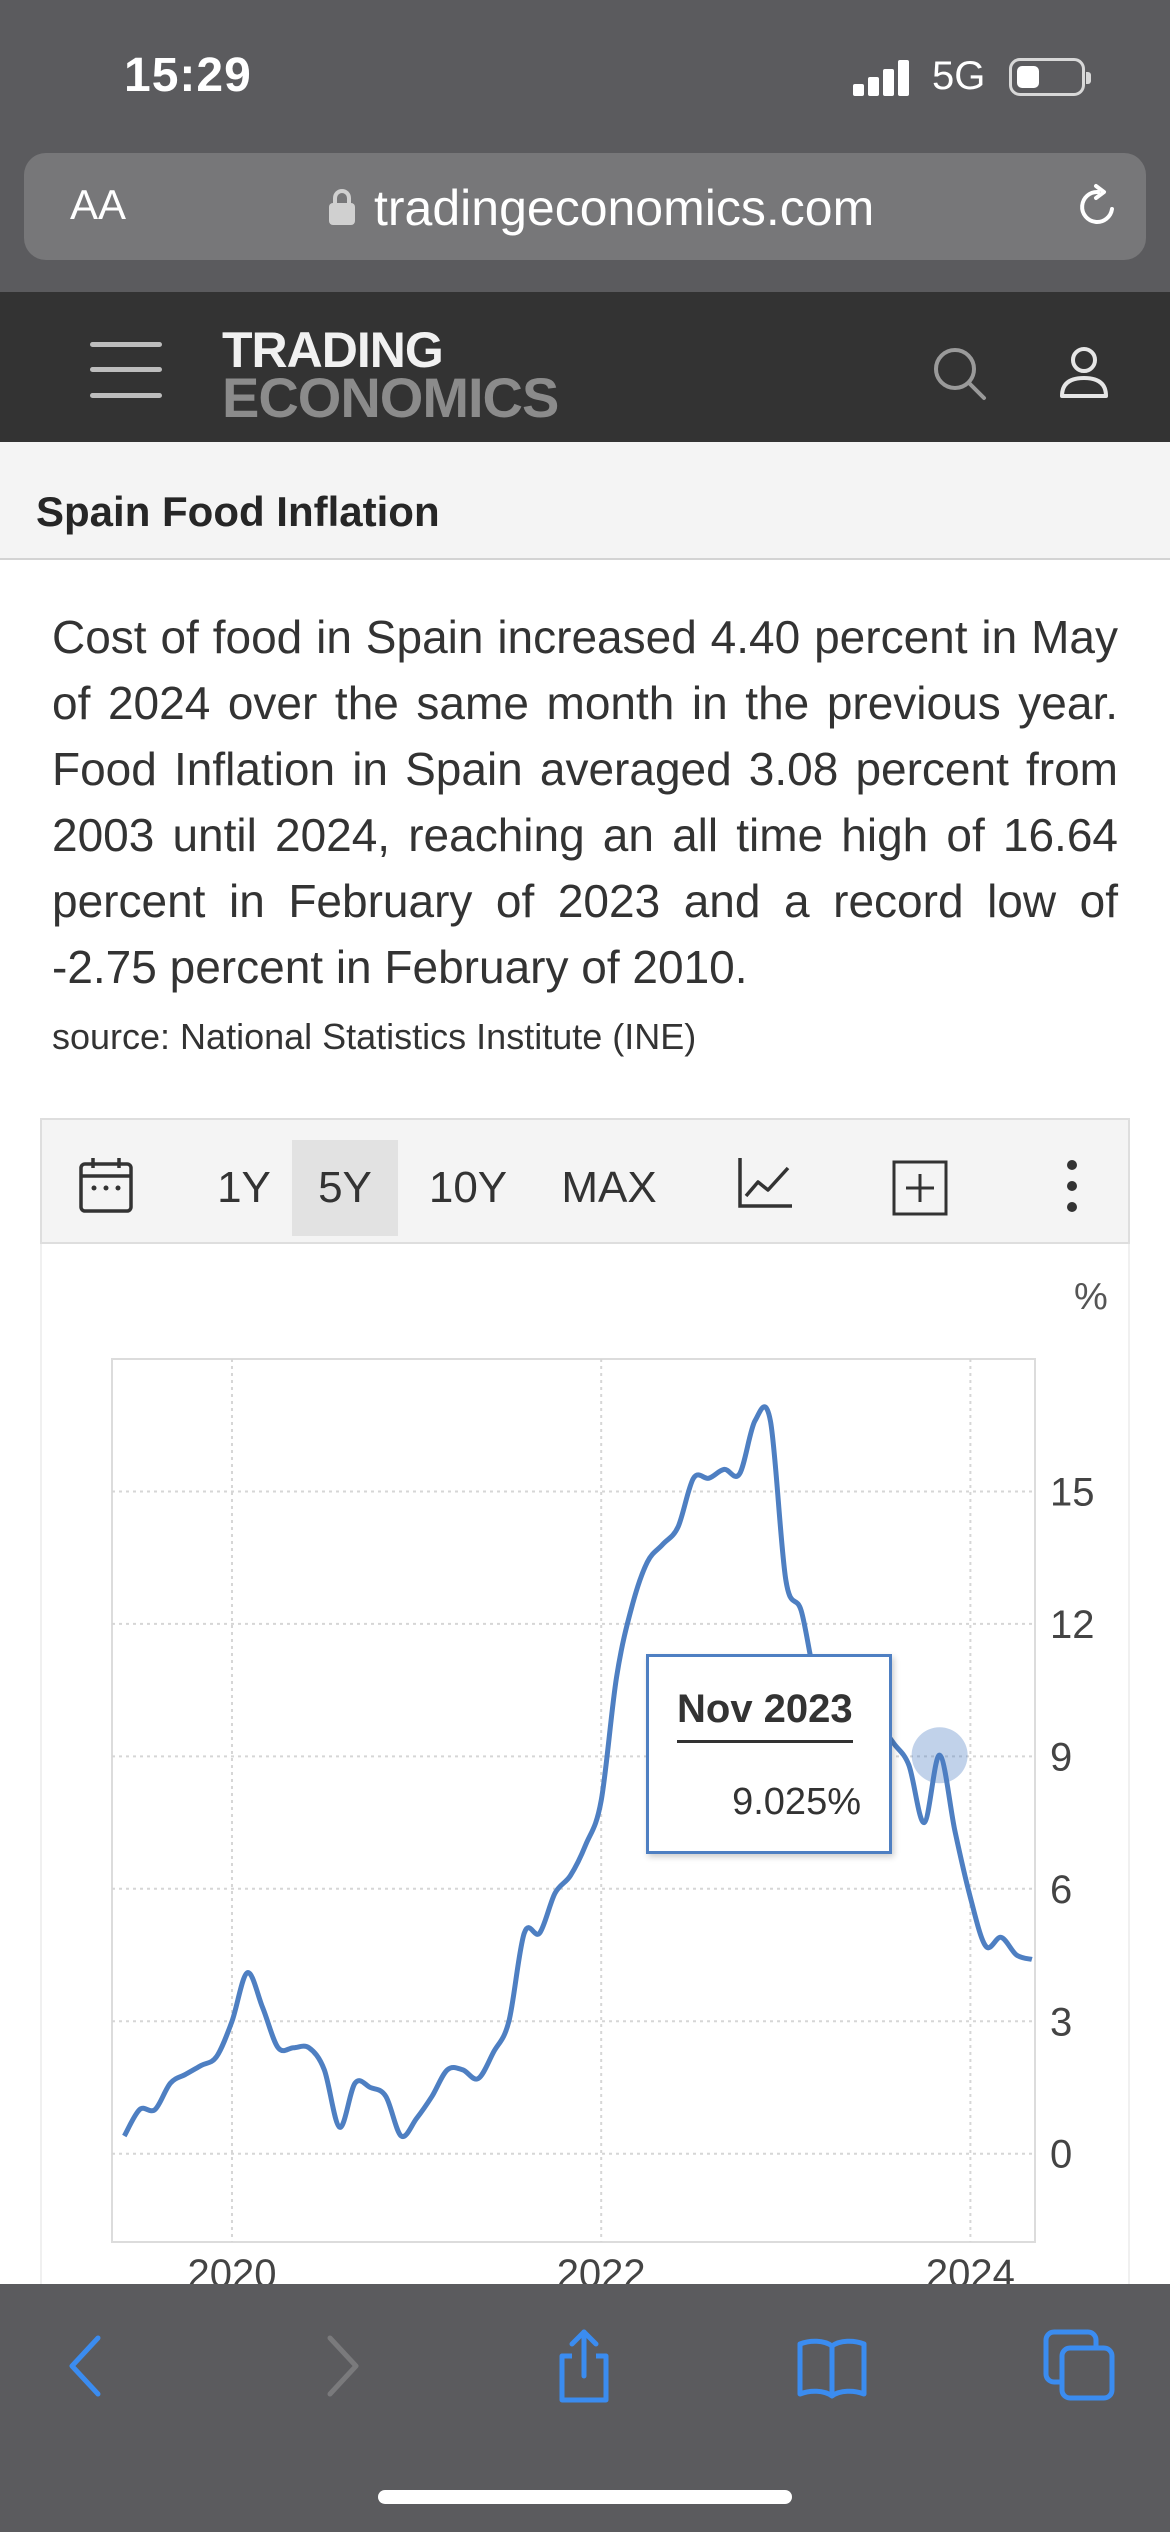 The image size is (1170, 2532). What do you see at coordinates (601, 2268) in the screenshot?
I see `x-tick-label: 2022` at bounding box center [601, 2268].